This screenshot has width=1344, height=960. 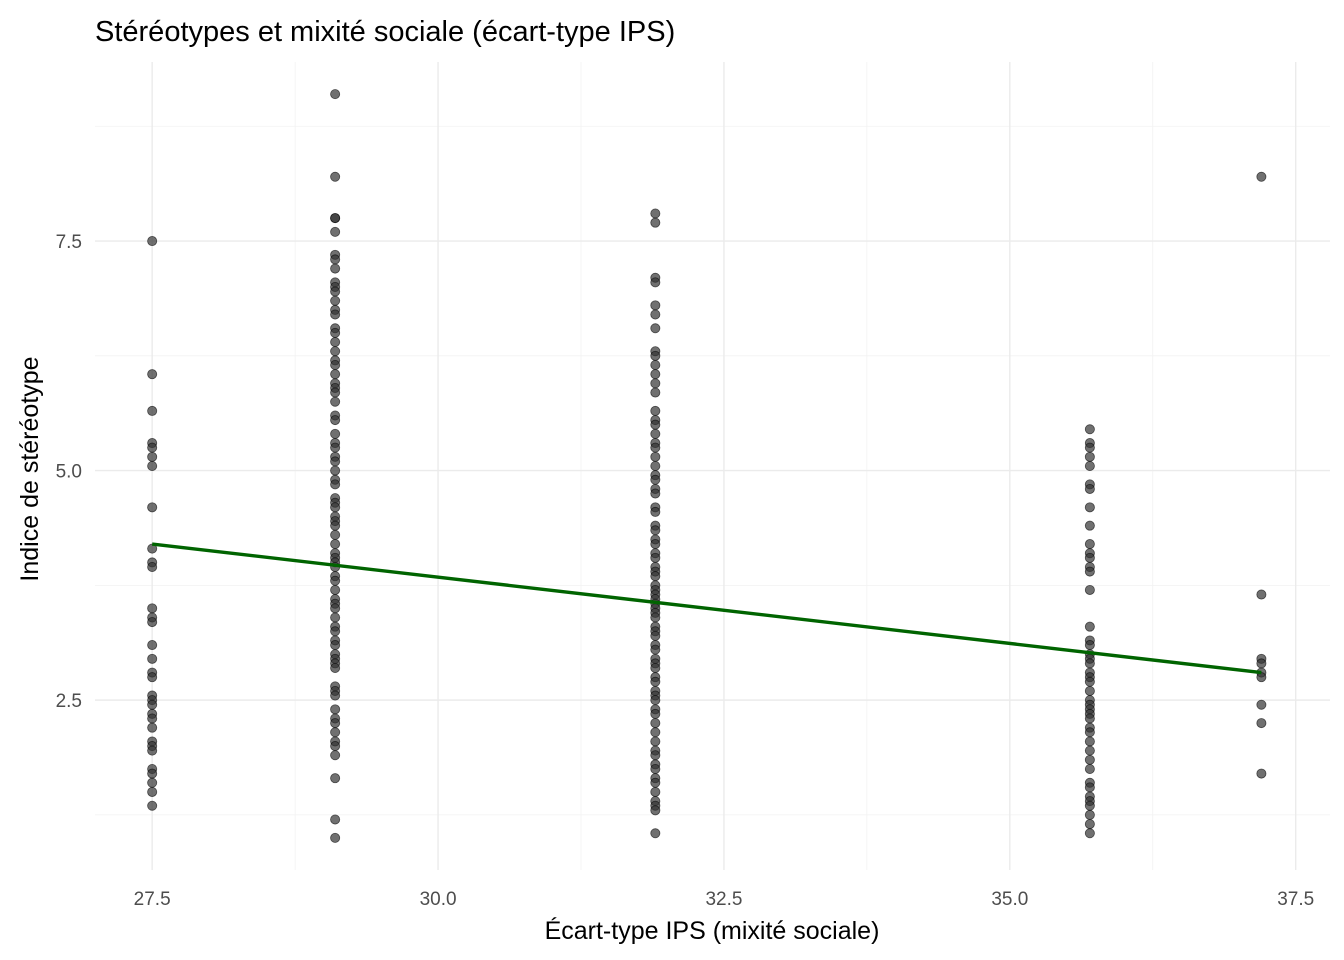 I want to click on trend-line, so click(x=706, y=608).